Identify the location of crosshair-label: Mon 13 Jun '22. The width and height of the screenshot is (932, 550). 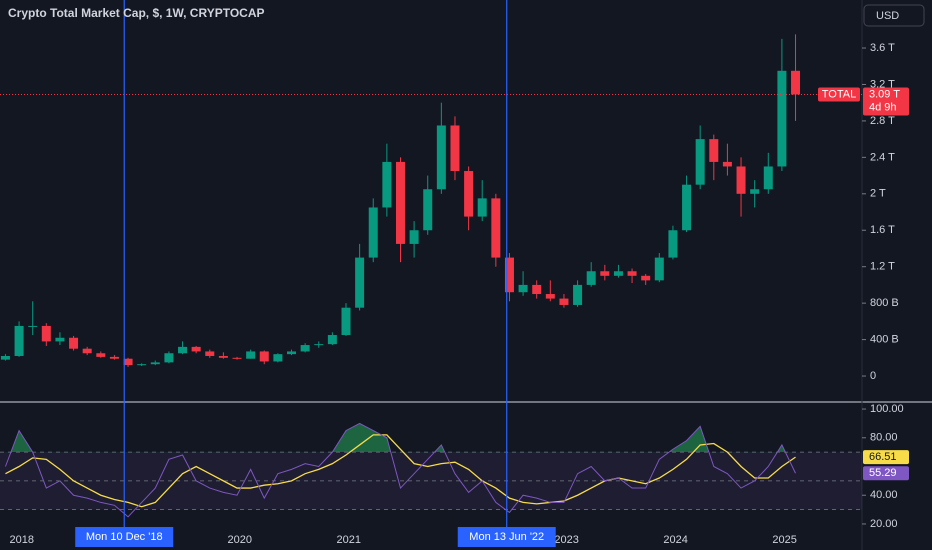
(506, 537).